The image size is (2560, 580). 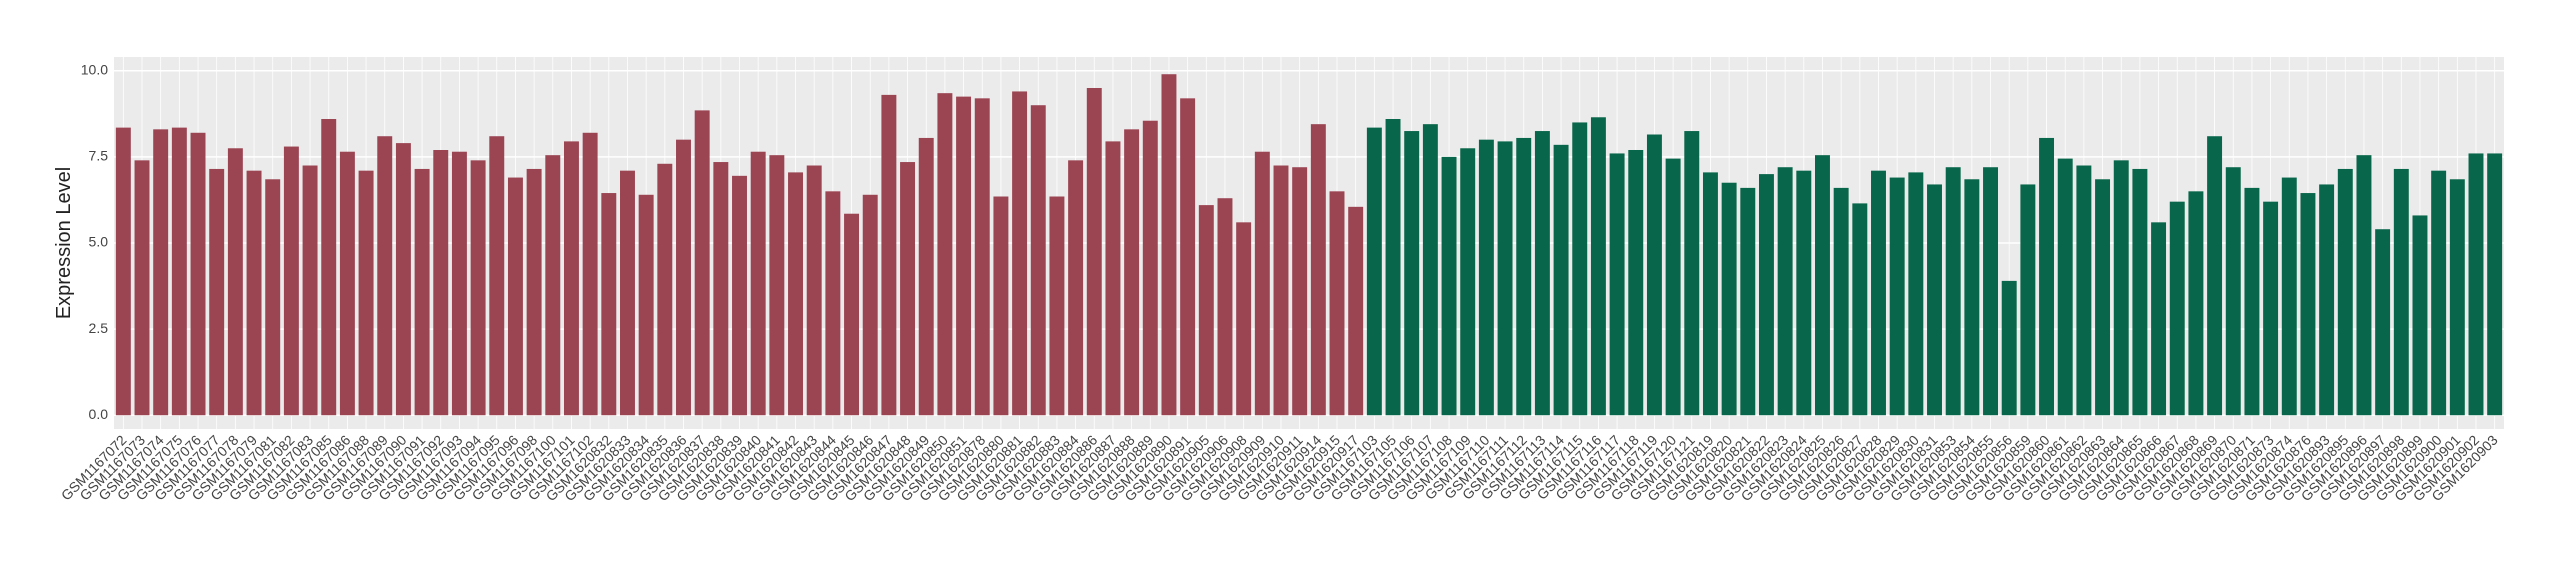 I want to click on y-tick-label: 10.0, so click(x=94, y=69).